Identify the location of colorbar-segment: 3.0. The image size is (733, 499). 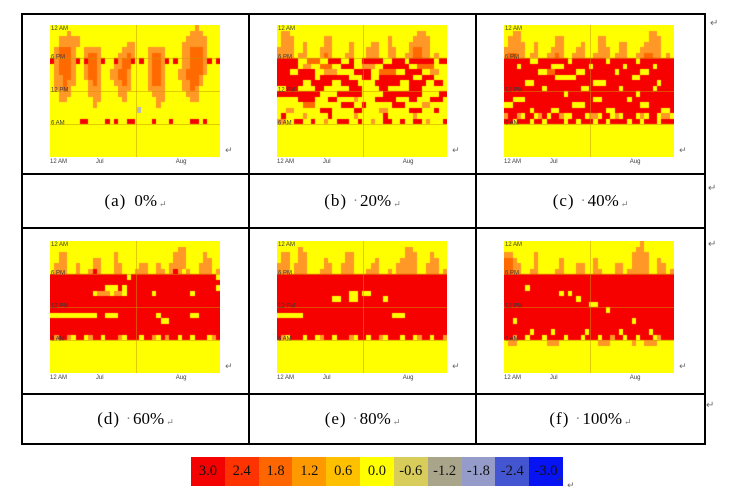
(208, 471).